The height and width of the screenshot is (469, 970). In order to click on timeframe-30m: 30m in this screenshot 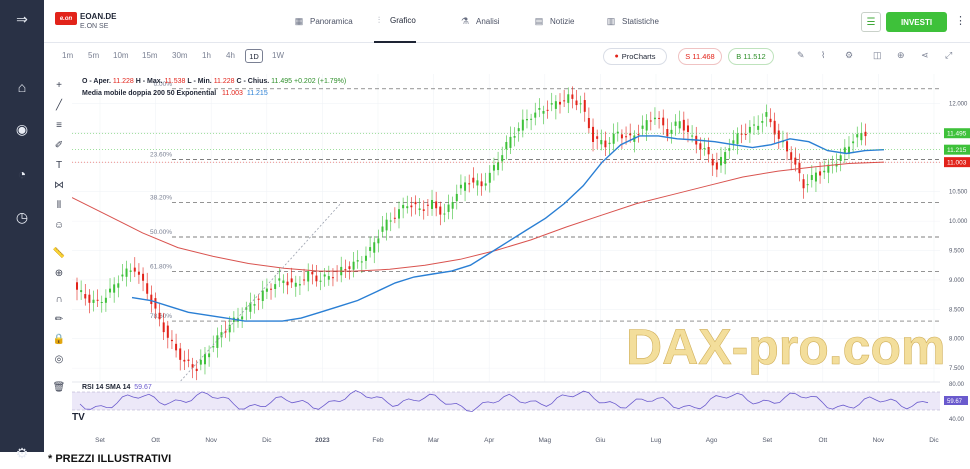, I will do `click(180, 55)`.